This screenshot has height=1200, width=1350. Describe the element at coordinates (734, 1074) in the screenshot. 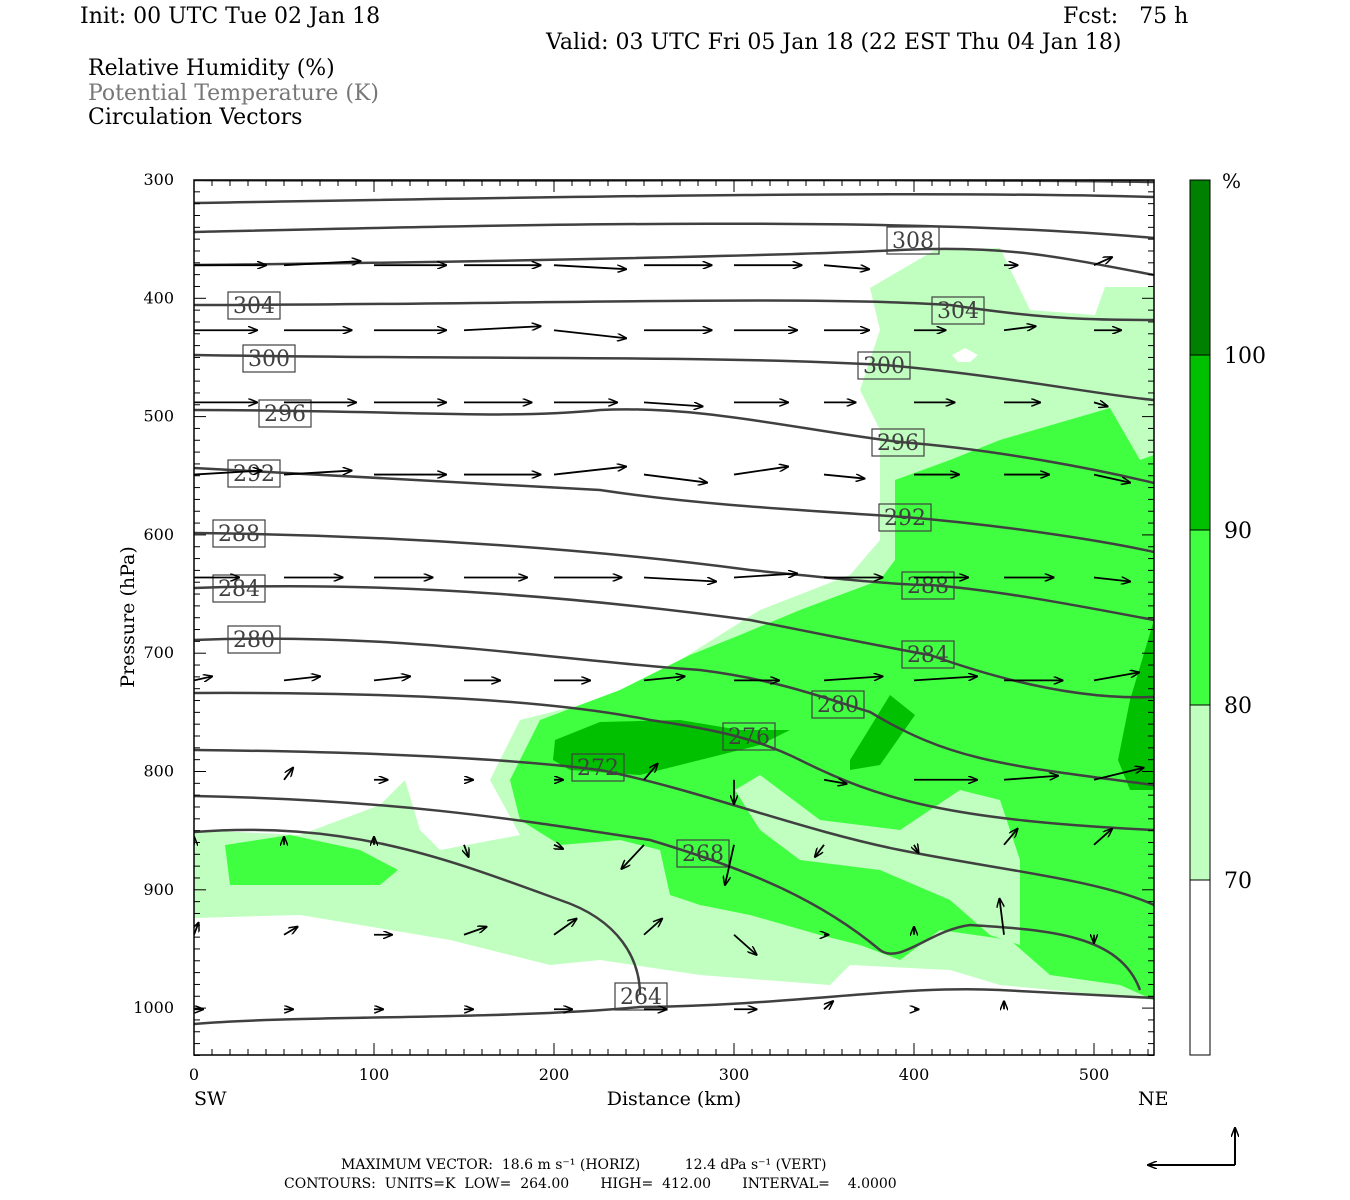

I see `x-tick-label: 300` at that location.